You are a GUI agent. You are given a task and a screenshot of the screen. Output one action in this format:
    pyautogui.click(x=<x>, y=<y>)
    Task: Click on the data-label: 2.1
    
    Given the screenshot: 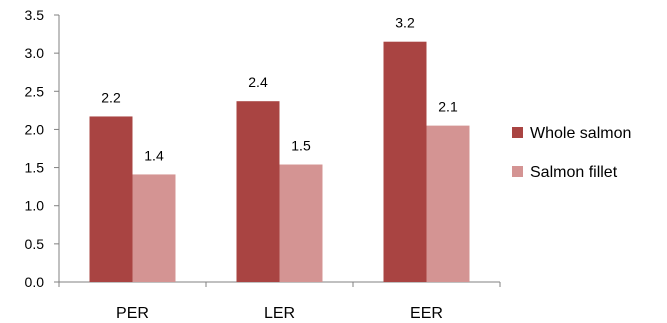 What is the action you would take?
    pyautogui.click(x=448, y=107)
    